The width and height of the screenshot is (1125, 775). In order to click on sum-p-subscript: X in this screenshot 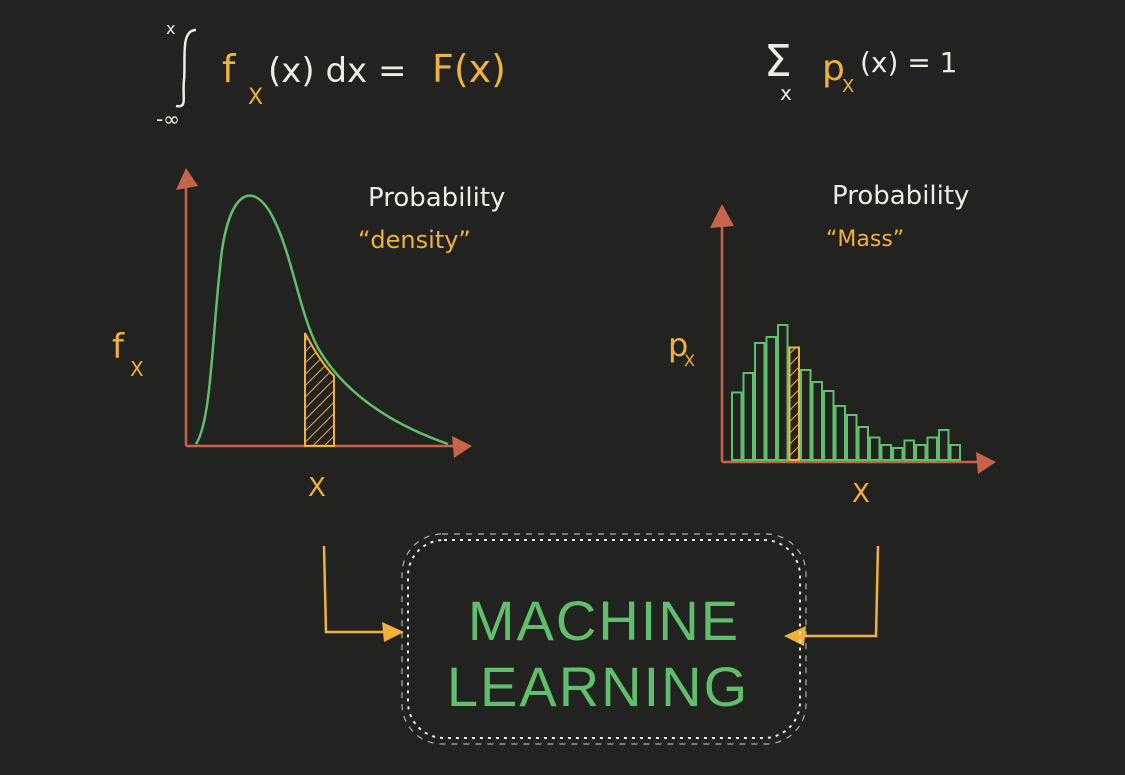, I will do `click(848, 86)`.